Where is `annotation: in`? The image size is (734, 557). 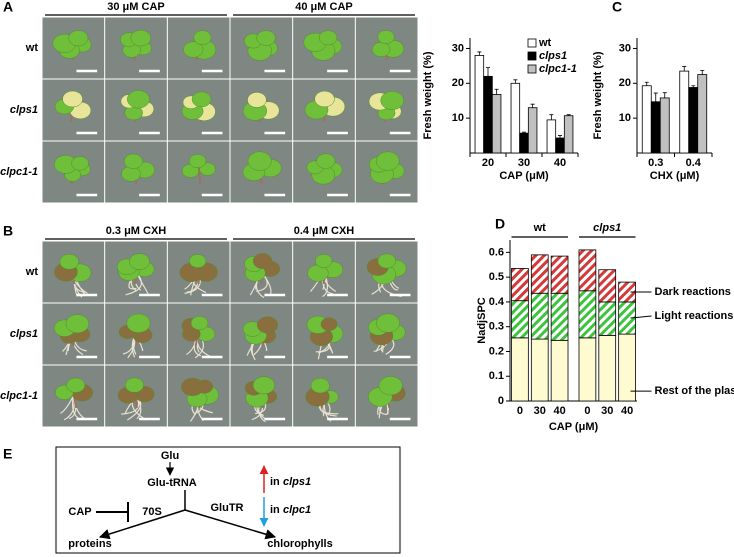
annotation: in is located at coordinates (275, 510).